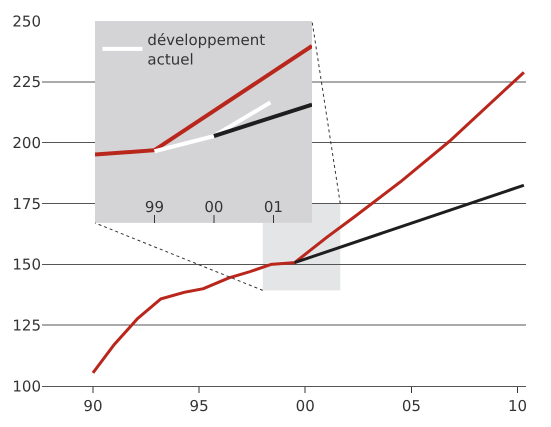  What do you see at coordinates (26, 386) in the screenshot?
I see `y-tick-label: 100` at bounding box center [26, 386].